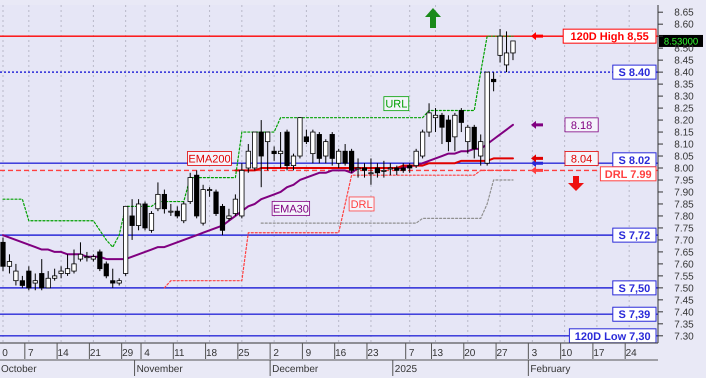  Describe the element at coordinates (96, 353) in the screenshot. I see `x-tick-label: 21` at that location.